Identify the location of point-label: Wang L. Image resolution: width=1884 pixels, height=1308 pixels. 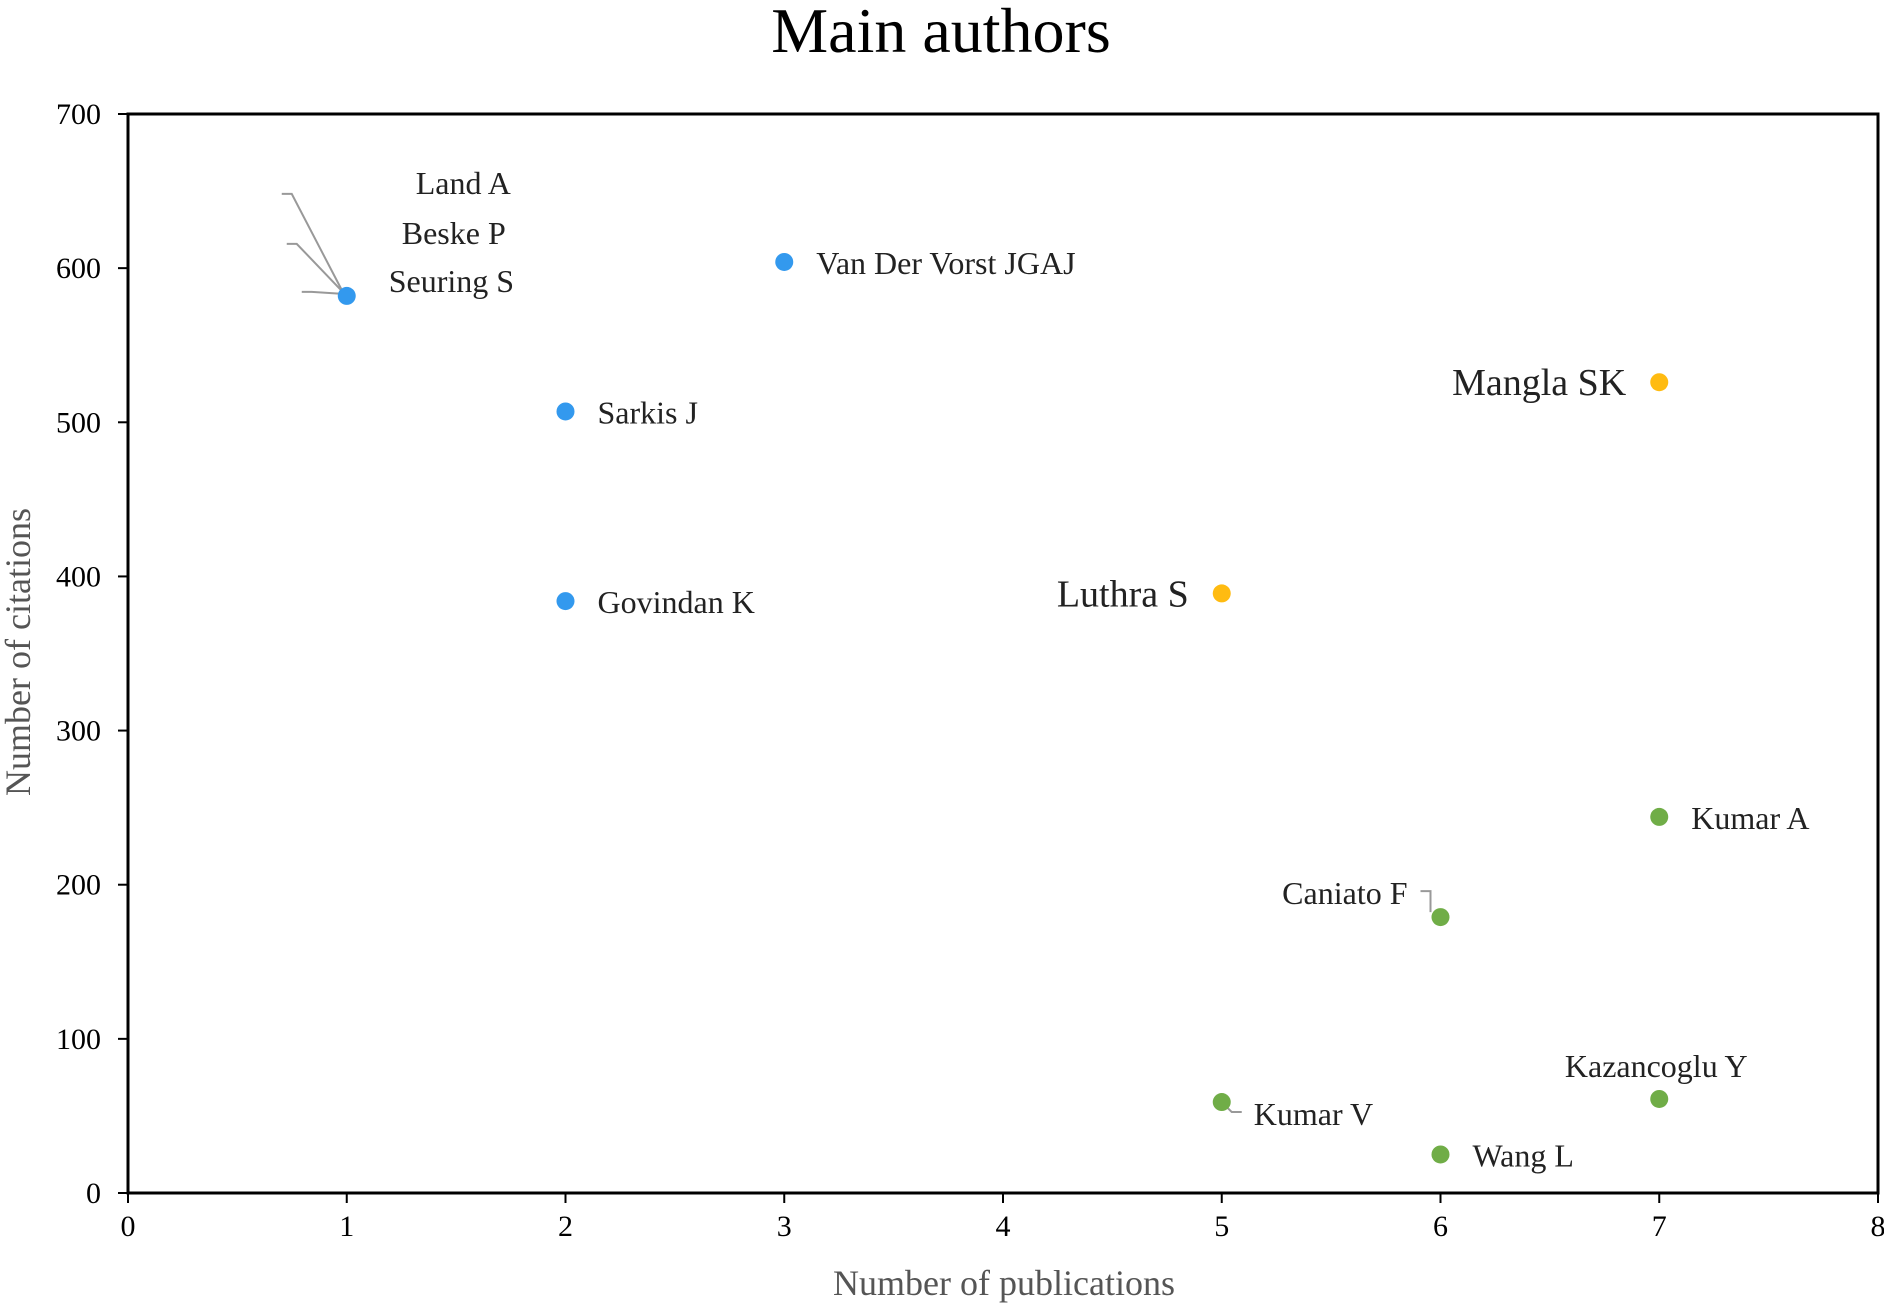
(1523, 1155).